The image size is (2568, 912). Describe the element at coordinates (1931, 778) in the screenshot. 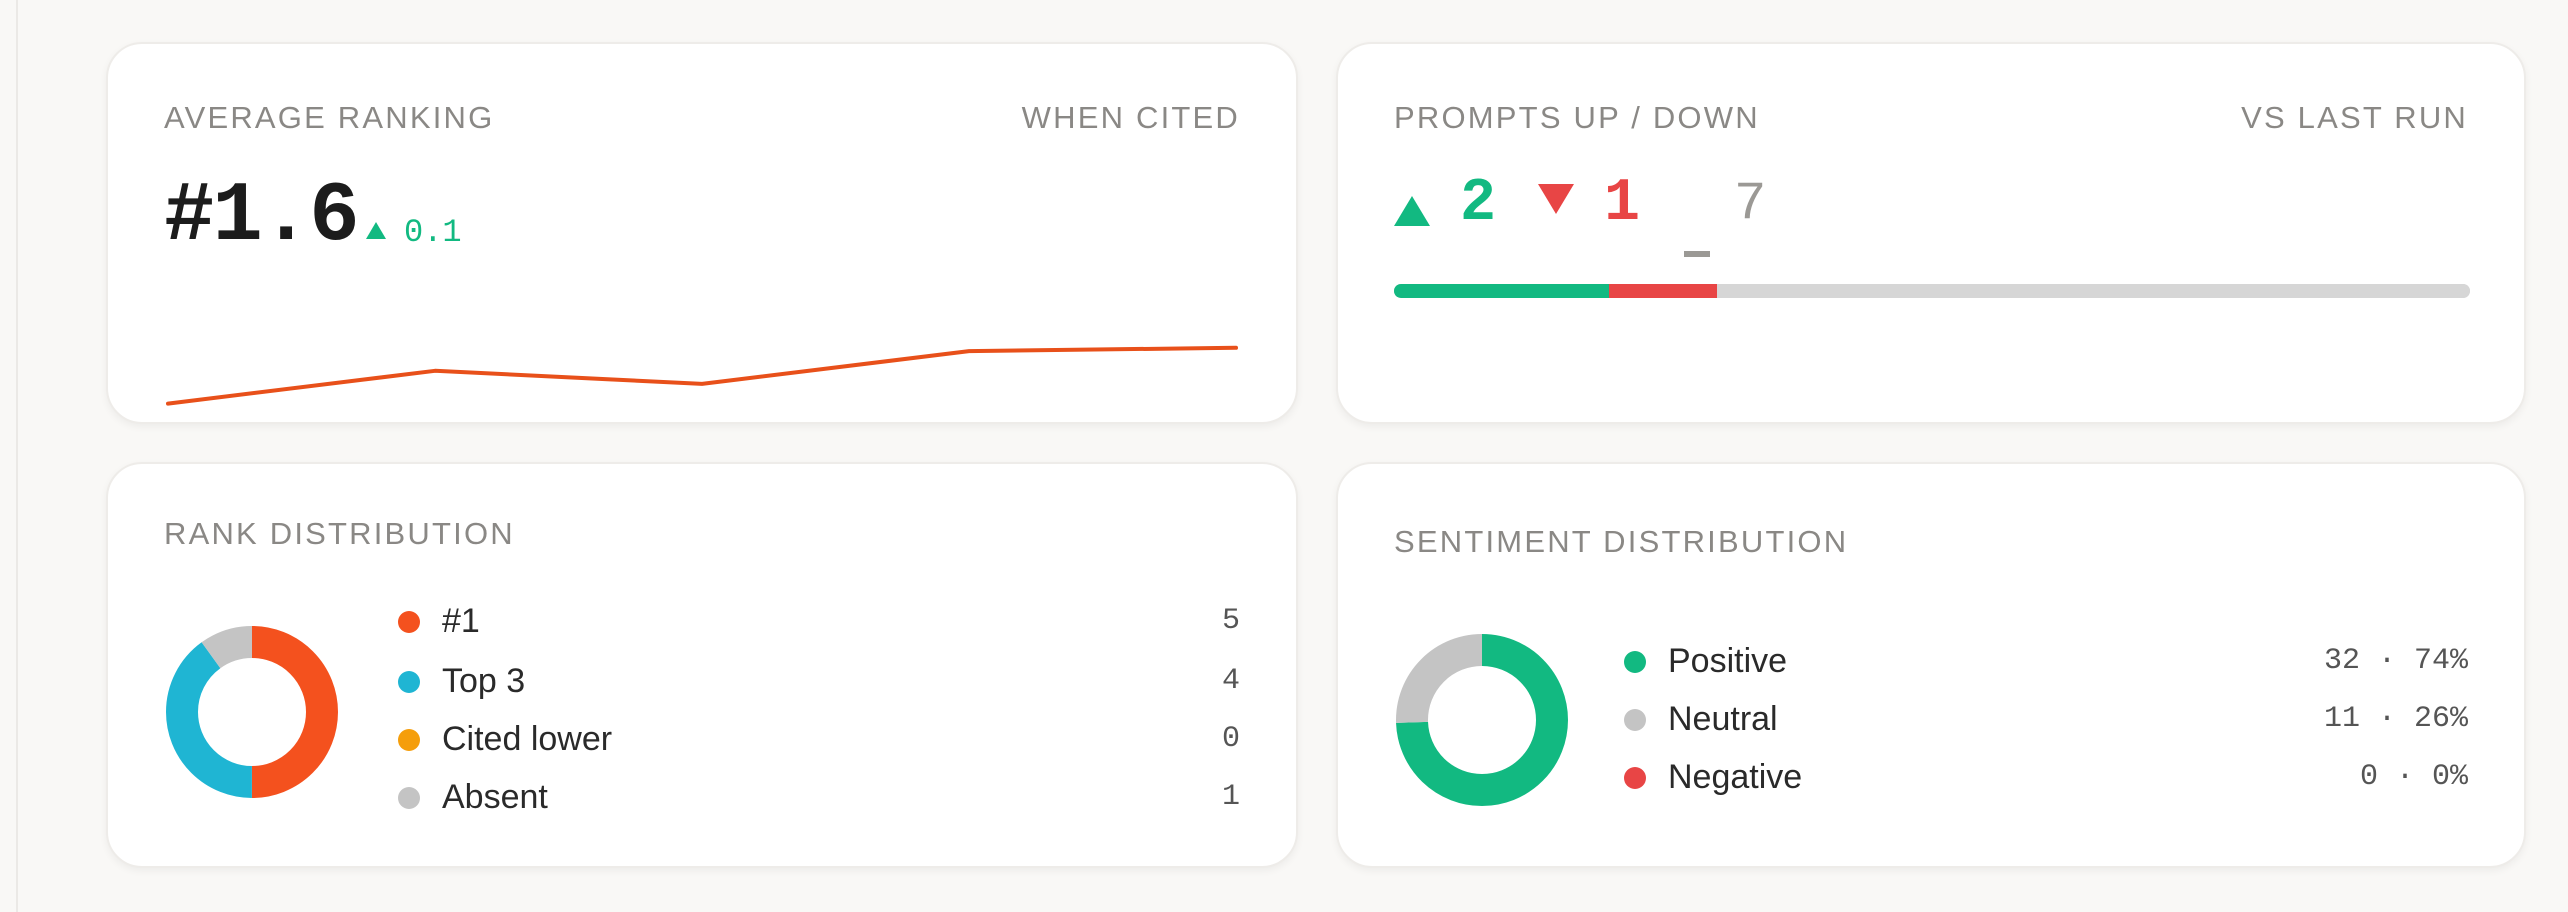

I see `legend-item: Negative 0 · 0%` at that location.